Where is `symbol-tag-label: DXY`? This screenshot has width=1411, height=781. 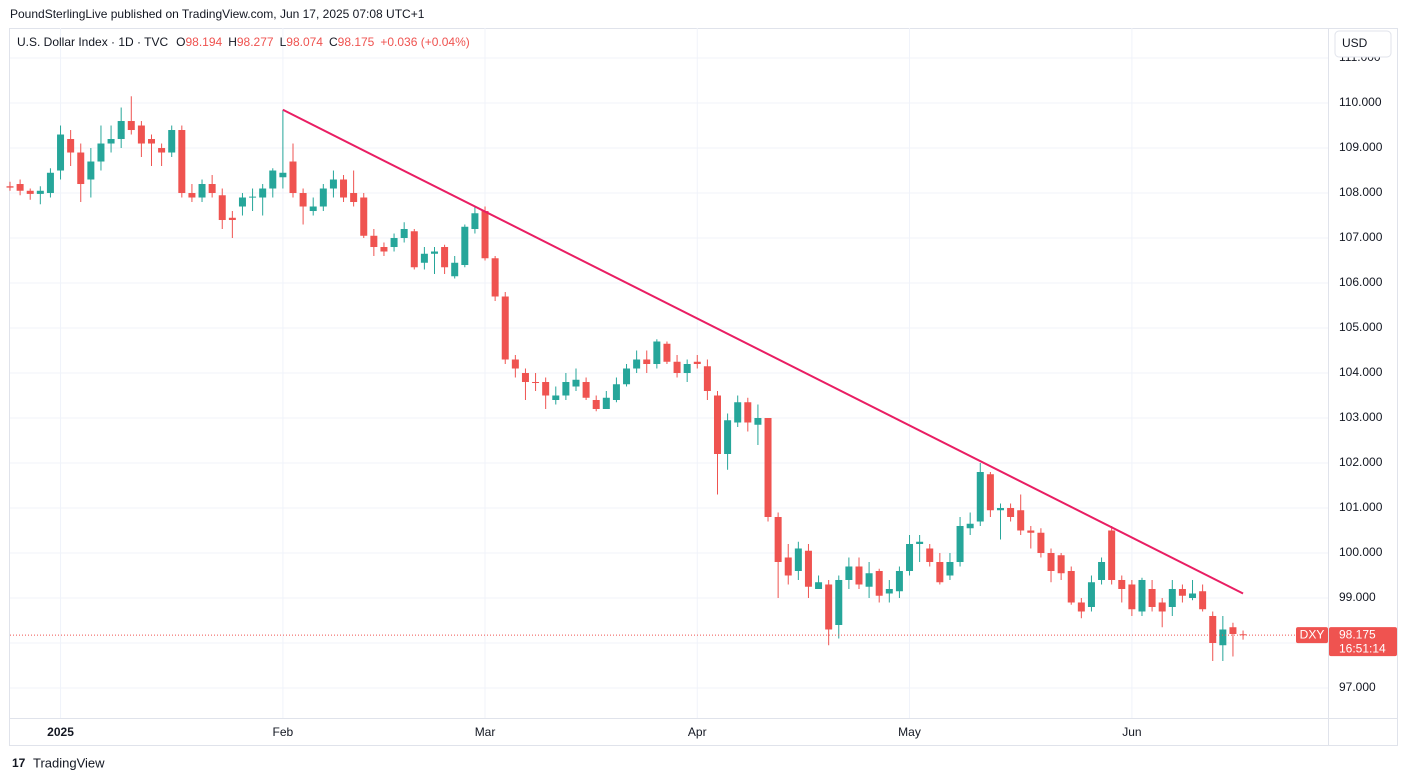
symbol-tag-label: DXY is located at coordinates (1312, 634).